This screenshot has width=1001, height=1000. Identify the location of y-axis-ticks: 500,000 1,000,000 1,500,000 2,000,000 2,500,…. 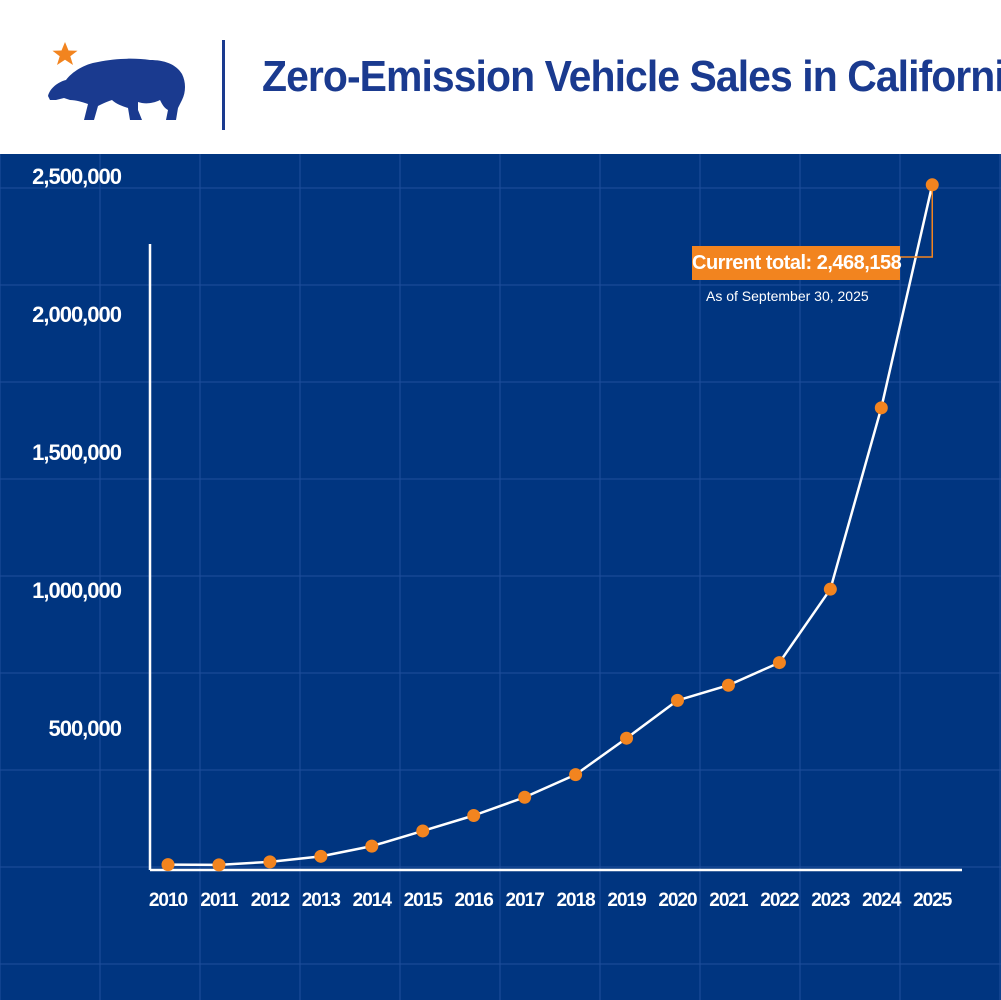
(77, 452).